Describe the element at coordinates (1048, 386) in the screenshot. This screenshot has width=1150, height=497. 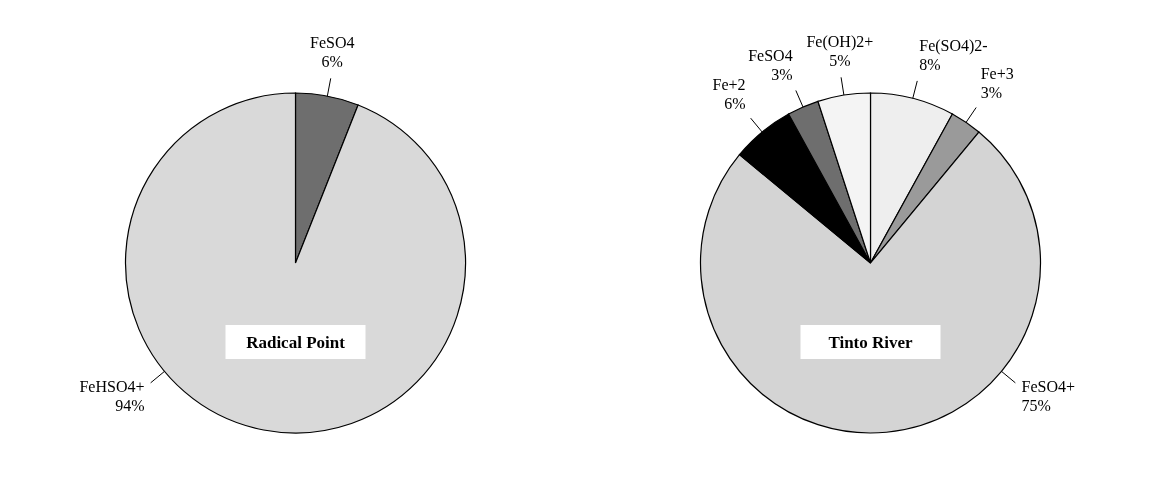
I see `slice-label: FeSO4+` at that location.